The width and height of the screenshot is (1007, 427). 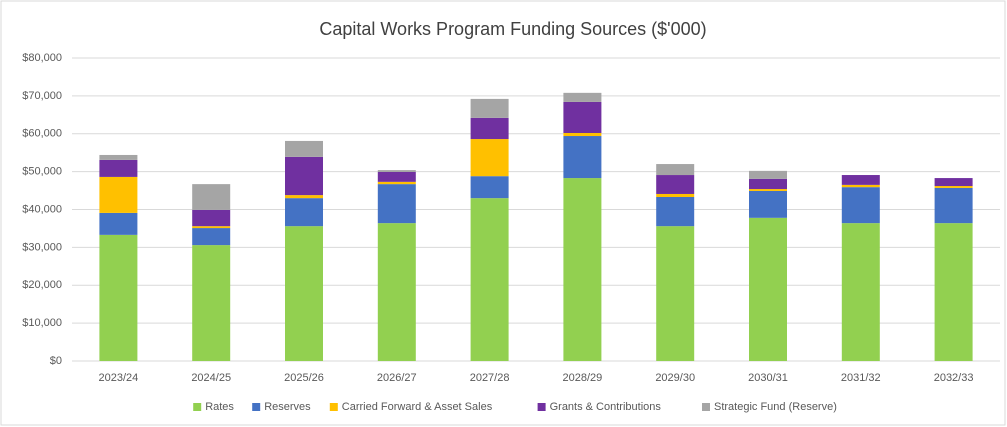 What do you see at coordinates (768, 378) in the screenshot?
I see `x-tick-label: 2030/31` at bounding box center [768, 378].